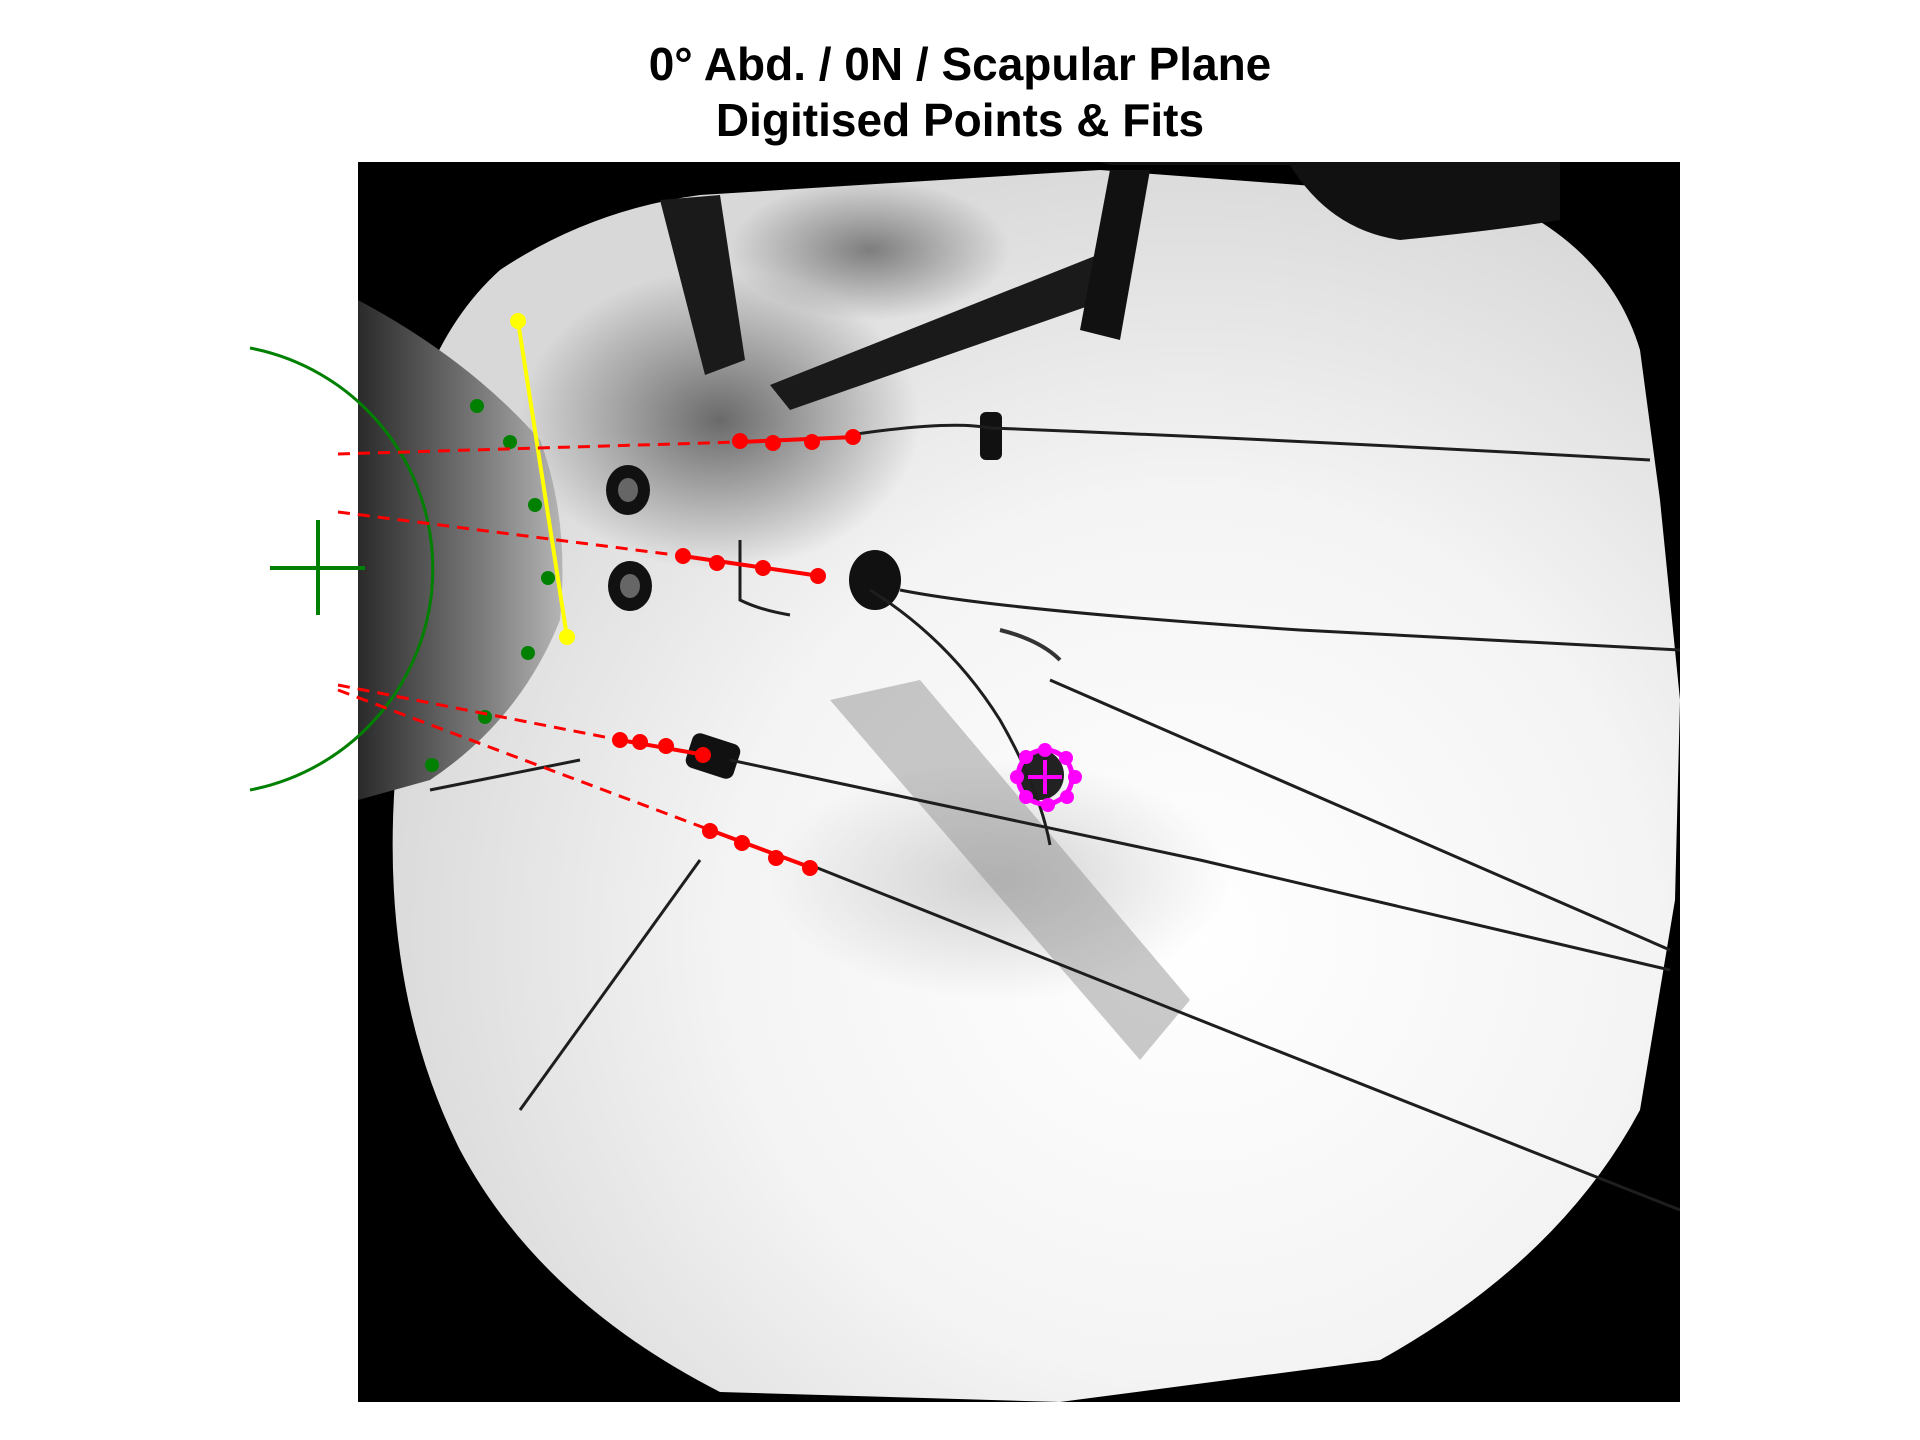  Describe the element at coordinates (713, 756) in the screenshot. I see `marker-cylinder` at that location.